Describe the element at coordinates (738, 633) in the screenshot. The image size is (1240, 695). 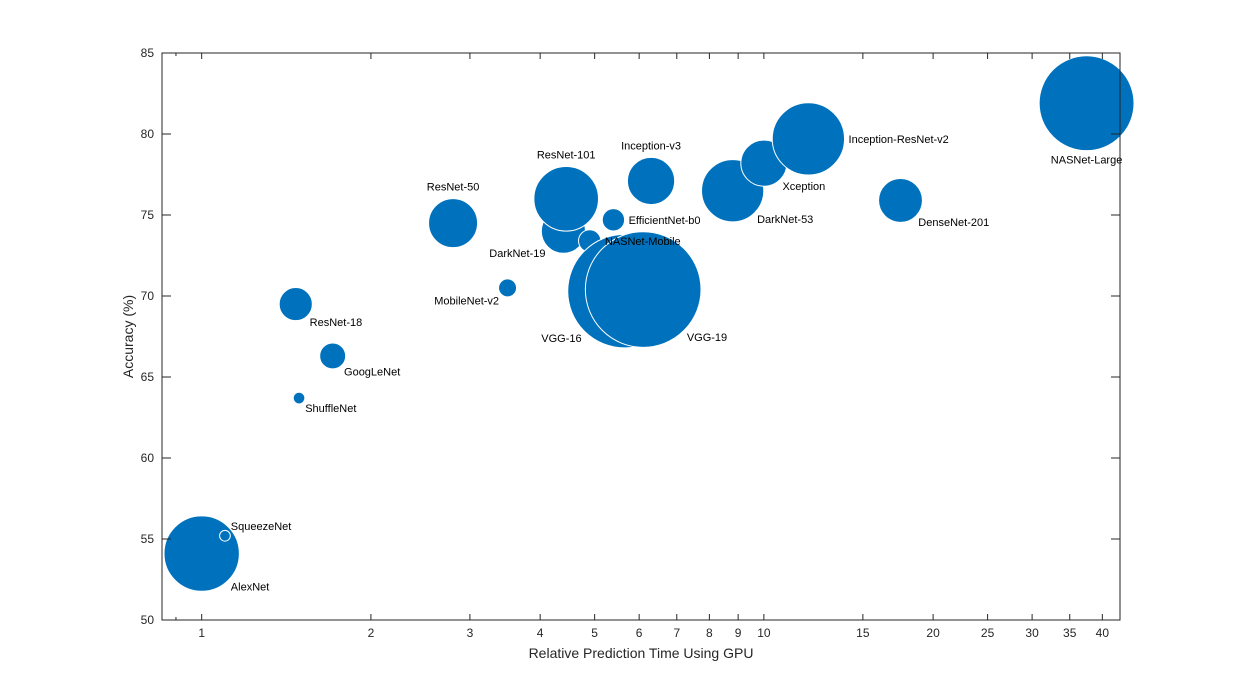
I see `x-tick-label: 9` at that location.